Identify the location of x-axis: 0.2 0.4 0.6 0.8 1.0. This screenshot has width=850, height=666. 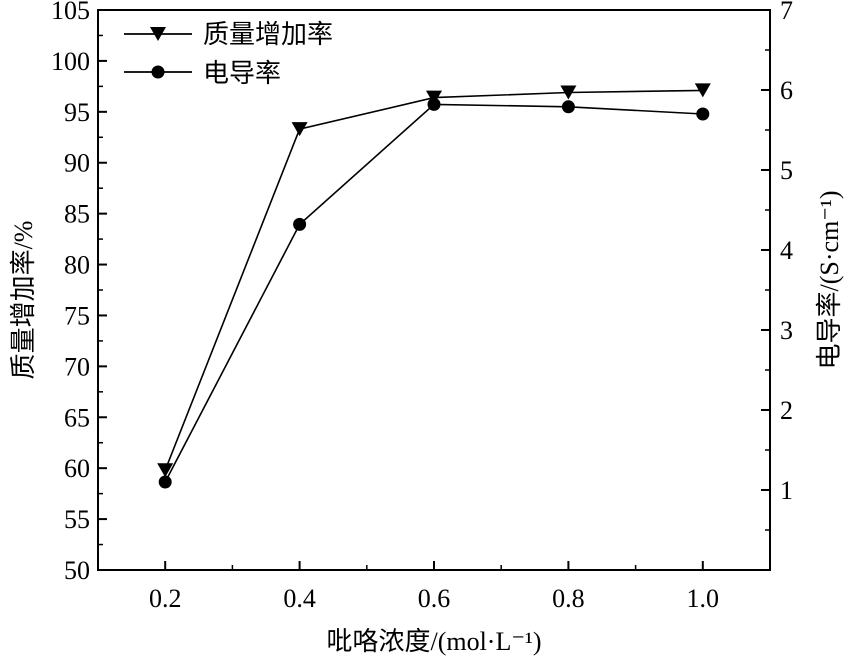
(434, 587).